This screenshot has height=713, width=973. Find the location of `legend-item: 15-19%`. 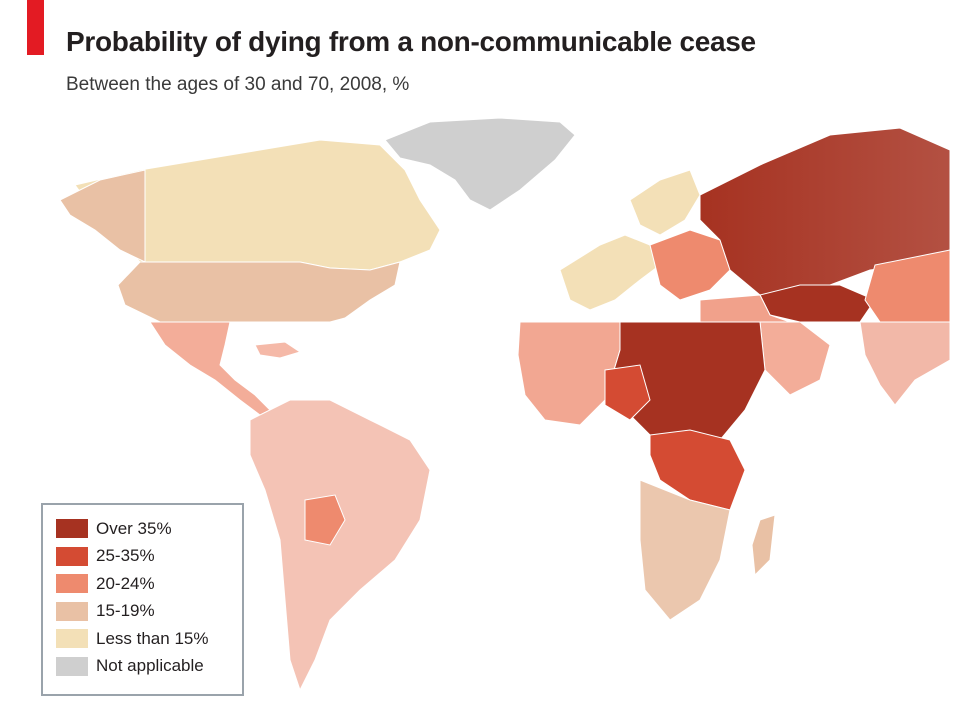

legend-item: 15-19% is located at coordinates (149, 612).